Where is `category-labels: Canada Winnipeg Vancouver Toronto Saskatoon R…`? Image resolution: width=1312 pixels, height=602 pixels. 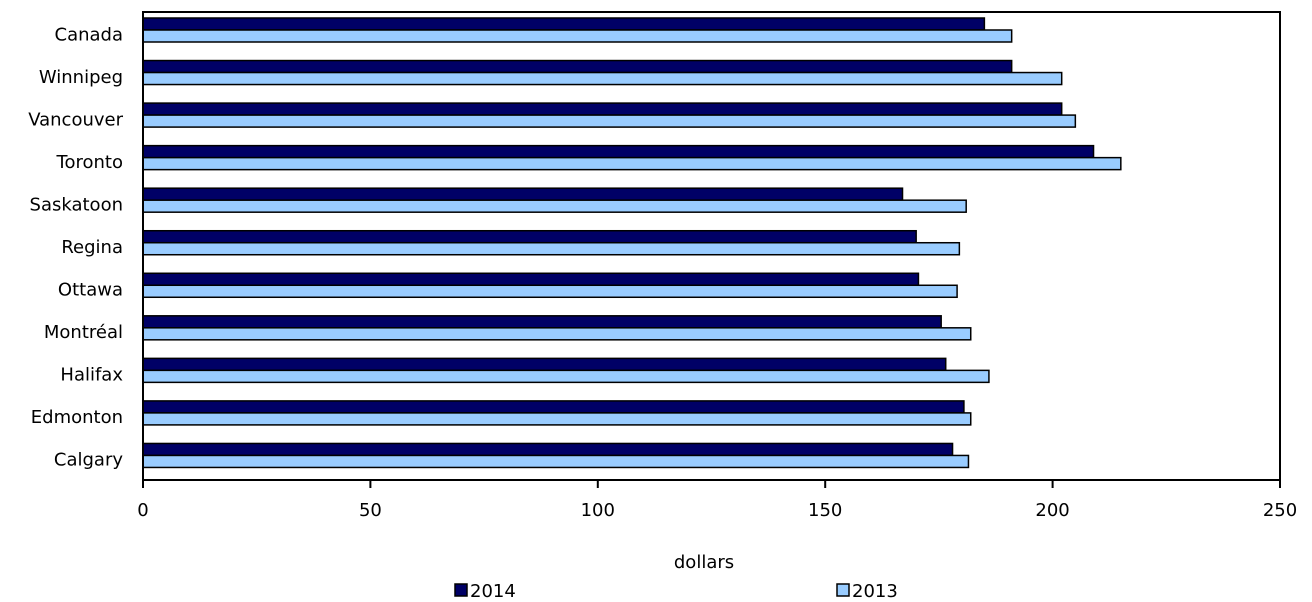 category-labels: Canada Winnipeg Vancouver Toronto Saskatoon R… is located at coordinates (75, 247).